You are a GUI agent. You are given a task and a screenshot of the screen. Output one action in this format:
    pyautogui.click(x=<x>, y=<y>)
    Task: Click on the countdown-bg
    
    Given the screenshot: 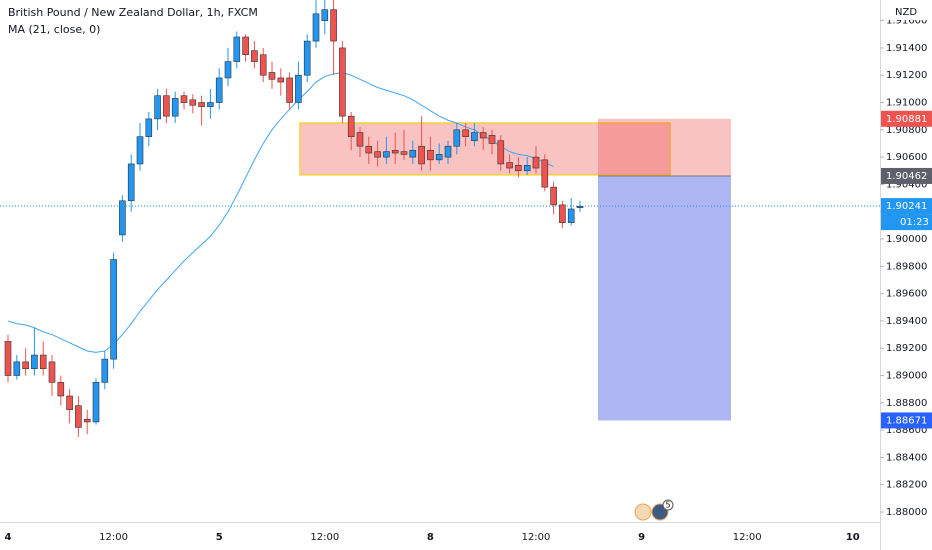 What is the action you would take?
    pyautogui.click(x=906, y=222)
    